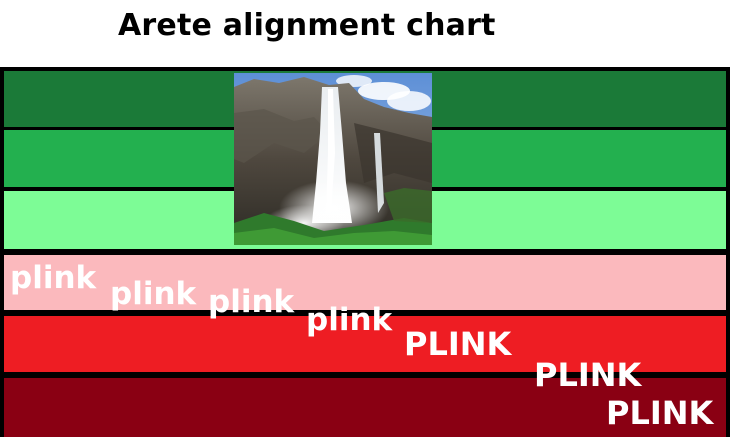 The image size is (730, 437). What do you see at coordinates (333, 159) in the screenshot?
I see `waterfall-photo` at bounding box center [333, 159].